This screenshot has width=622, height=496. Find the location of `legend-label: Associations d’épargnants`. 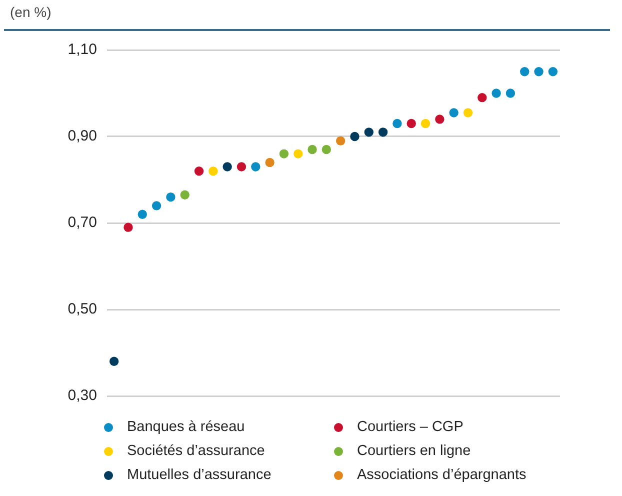

legend-label: Associations d’épargnants is located at coordinates (441, 475).